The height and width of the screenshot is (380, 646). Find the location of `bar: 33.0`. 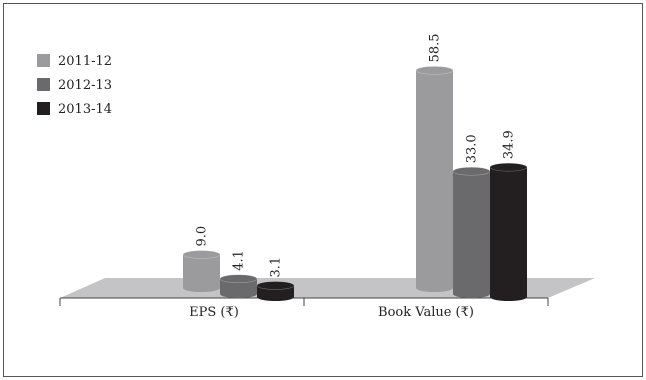

bar: 33.0 is located at coordinates (471, 216).